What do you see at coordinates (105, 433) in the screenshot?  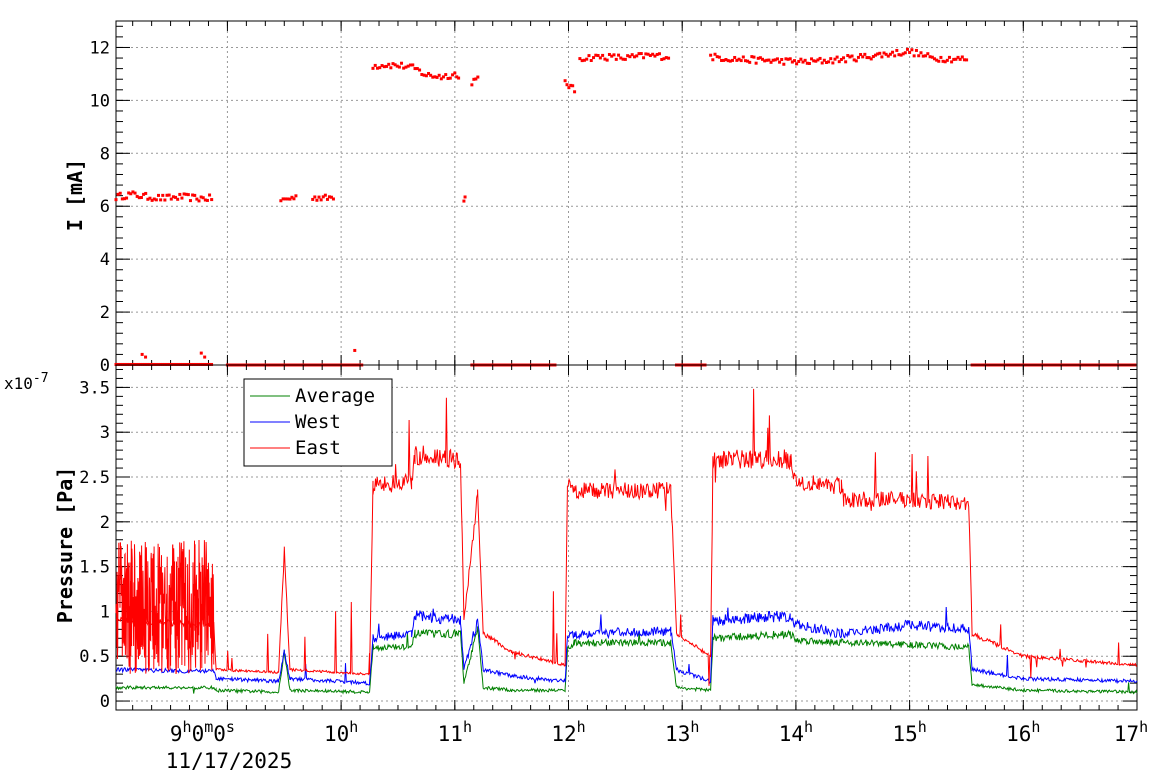 I see `pressure-y-tick-label: 3` at bounding box center [105, 433].